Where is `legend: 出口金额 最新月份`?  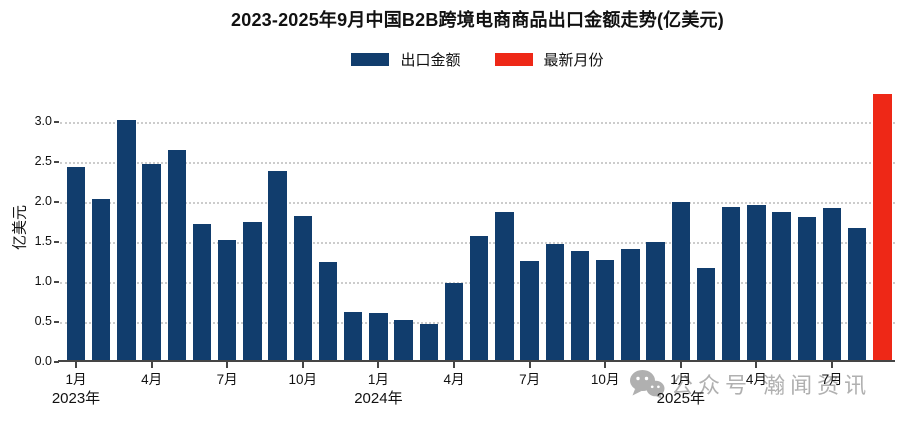
legend: 出口金额 最新月份 is located at coordinates (477, 59).